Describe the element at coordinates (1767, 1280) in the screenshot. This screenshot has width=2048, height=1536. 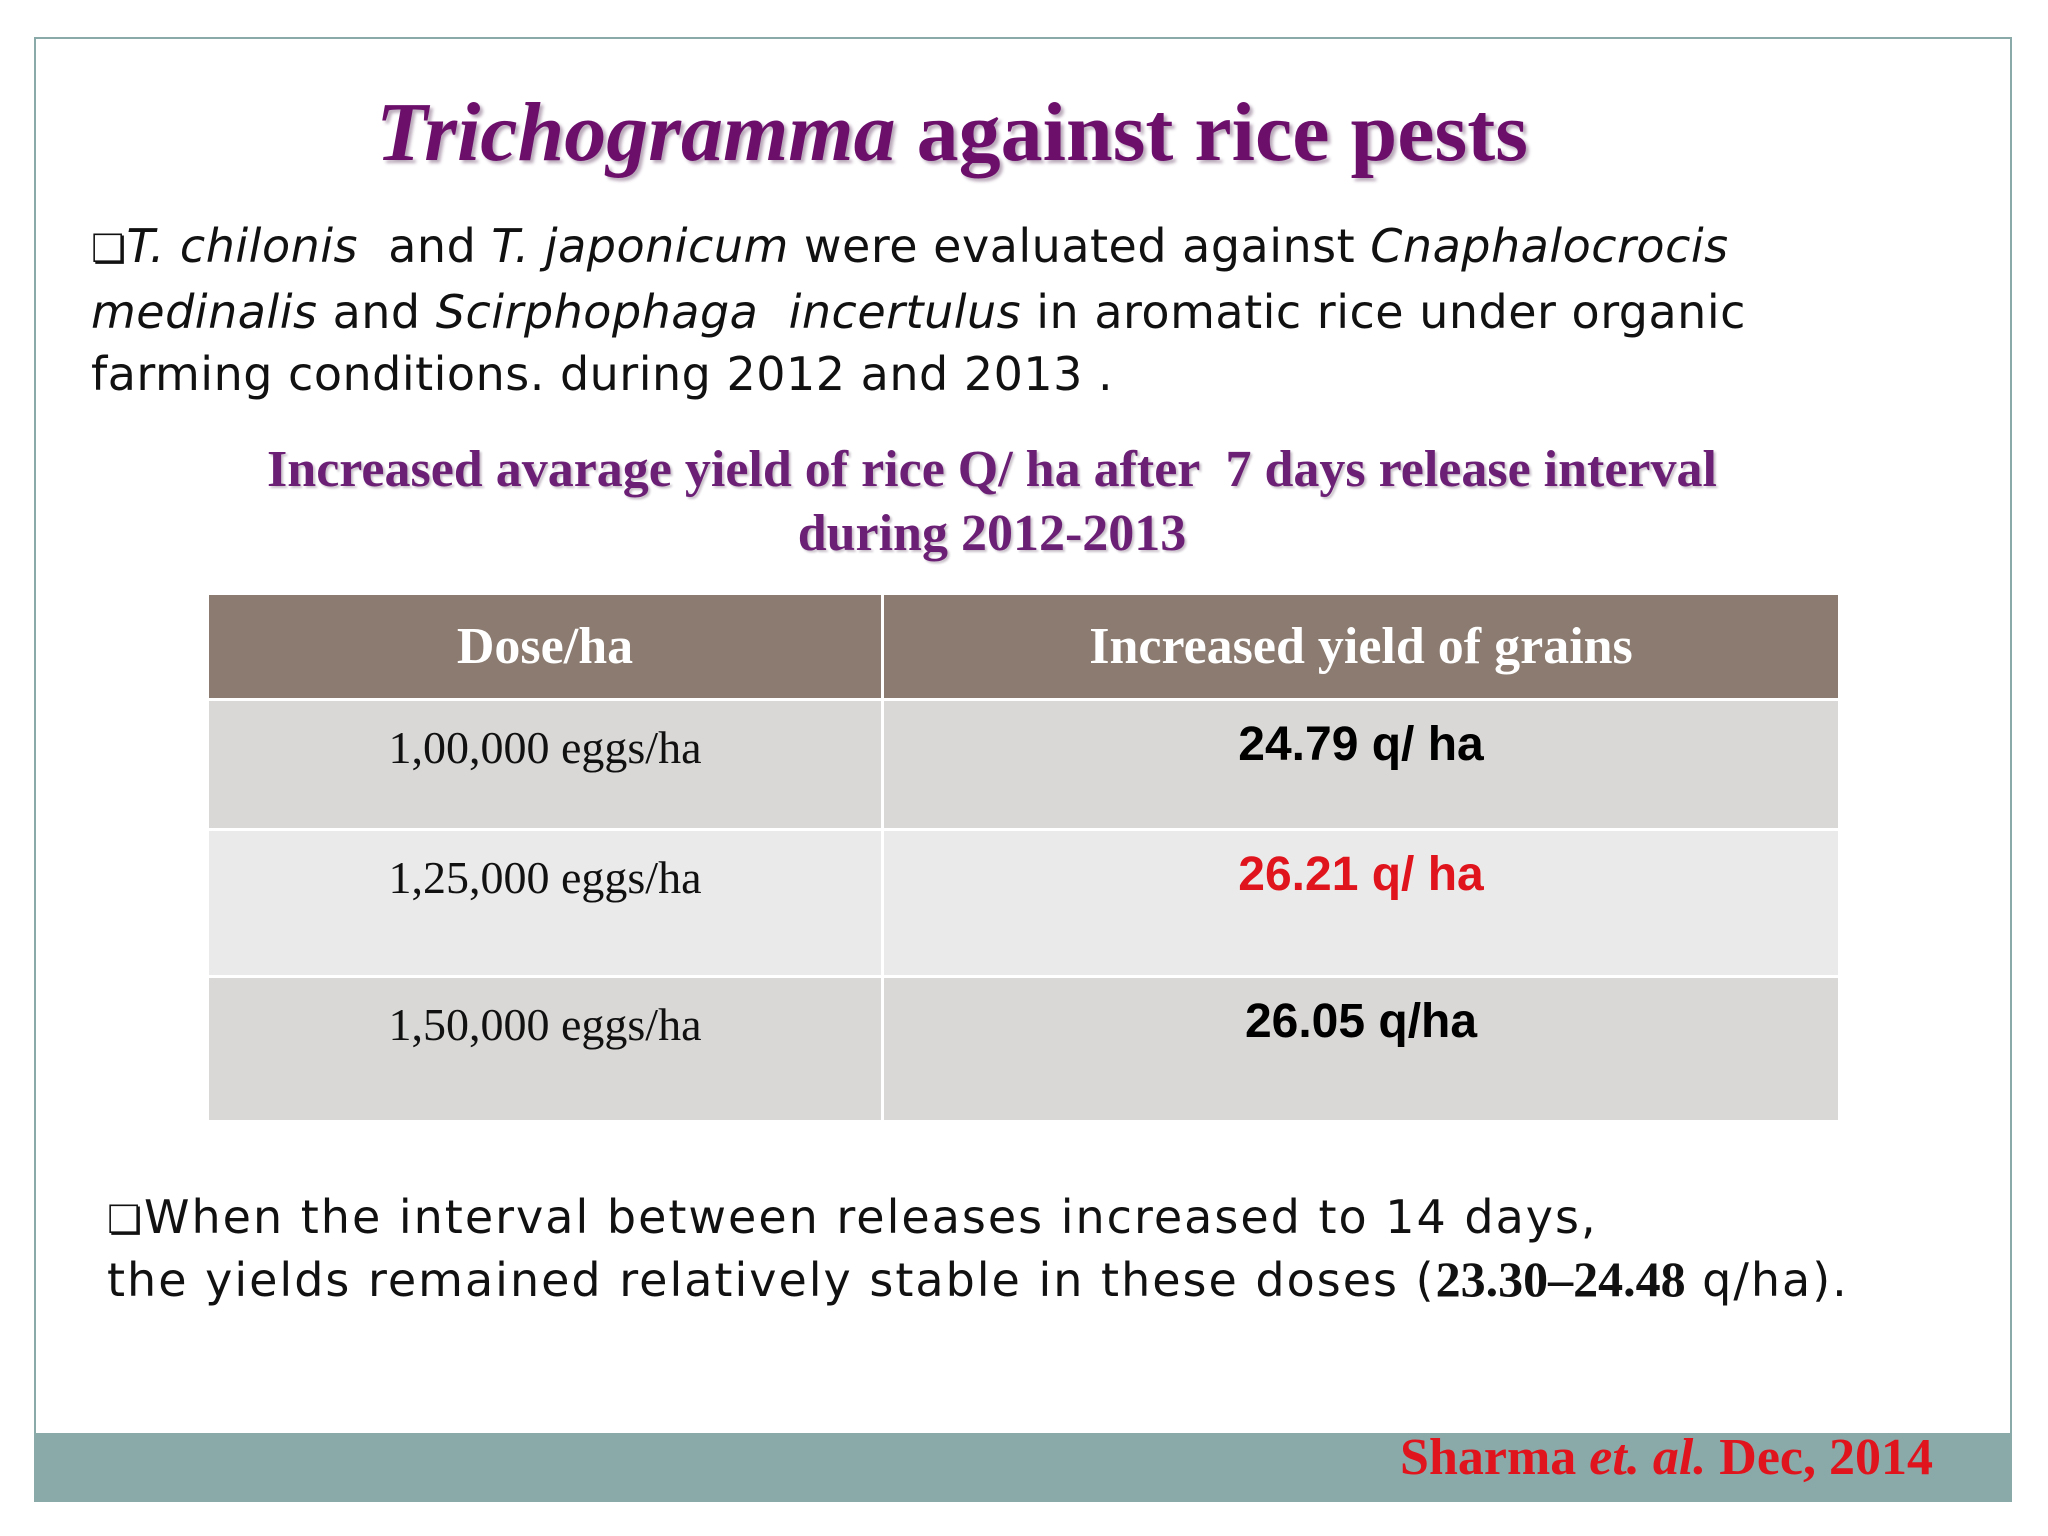
I see `text: q/ha).` at that location.